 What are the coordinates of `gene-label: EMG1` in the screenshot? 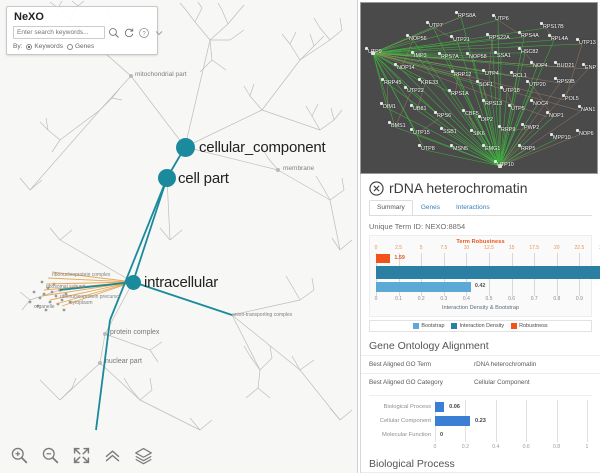 It's located at (493, 149).